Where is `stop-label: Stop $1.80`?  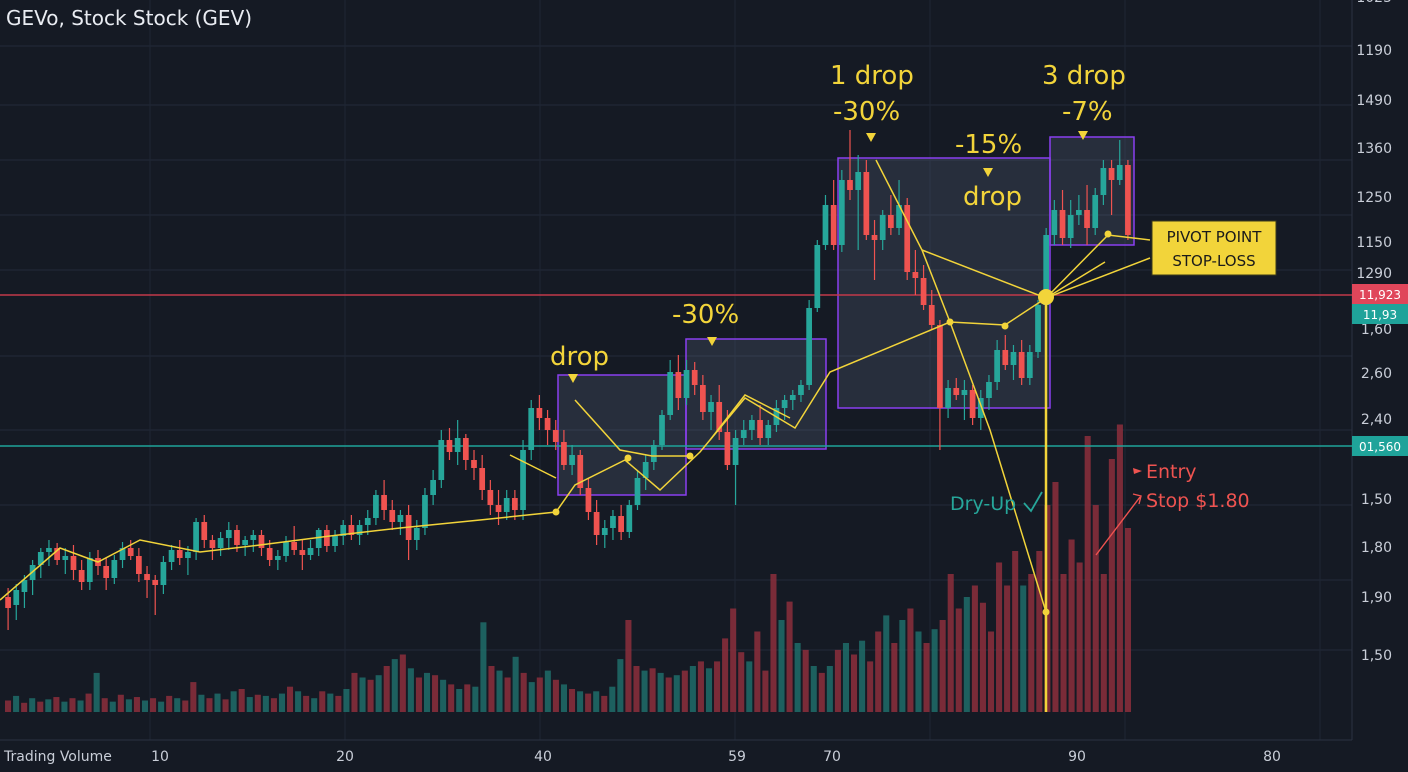
stop-label: Stop $1.80 is located at coordinates (1198, 501).